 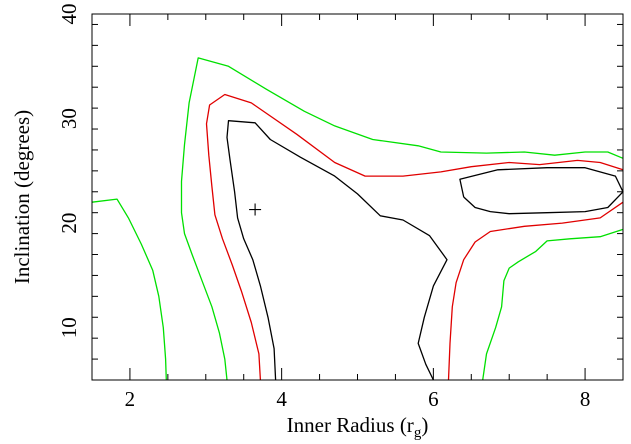 What do you see at coordinates (69, 118) in the screenshot?
I see `y-tick-label: 30` at bounding box center [69, 118].